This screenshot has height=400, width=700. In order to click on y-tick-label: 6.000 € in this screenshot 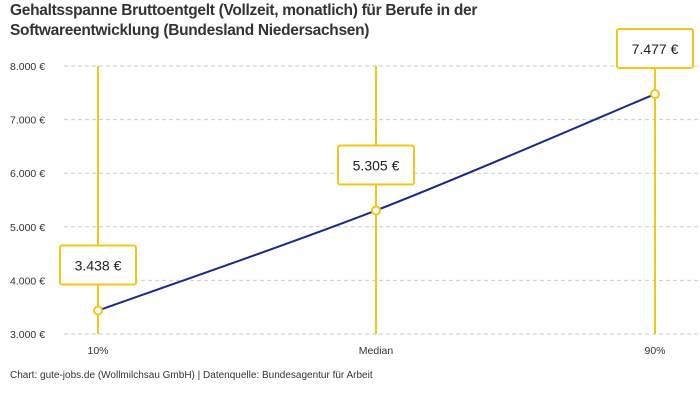, I will do `click(27, 174)`.